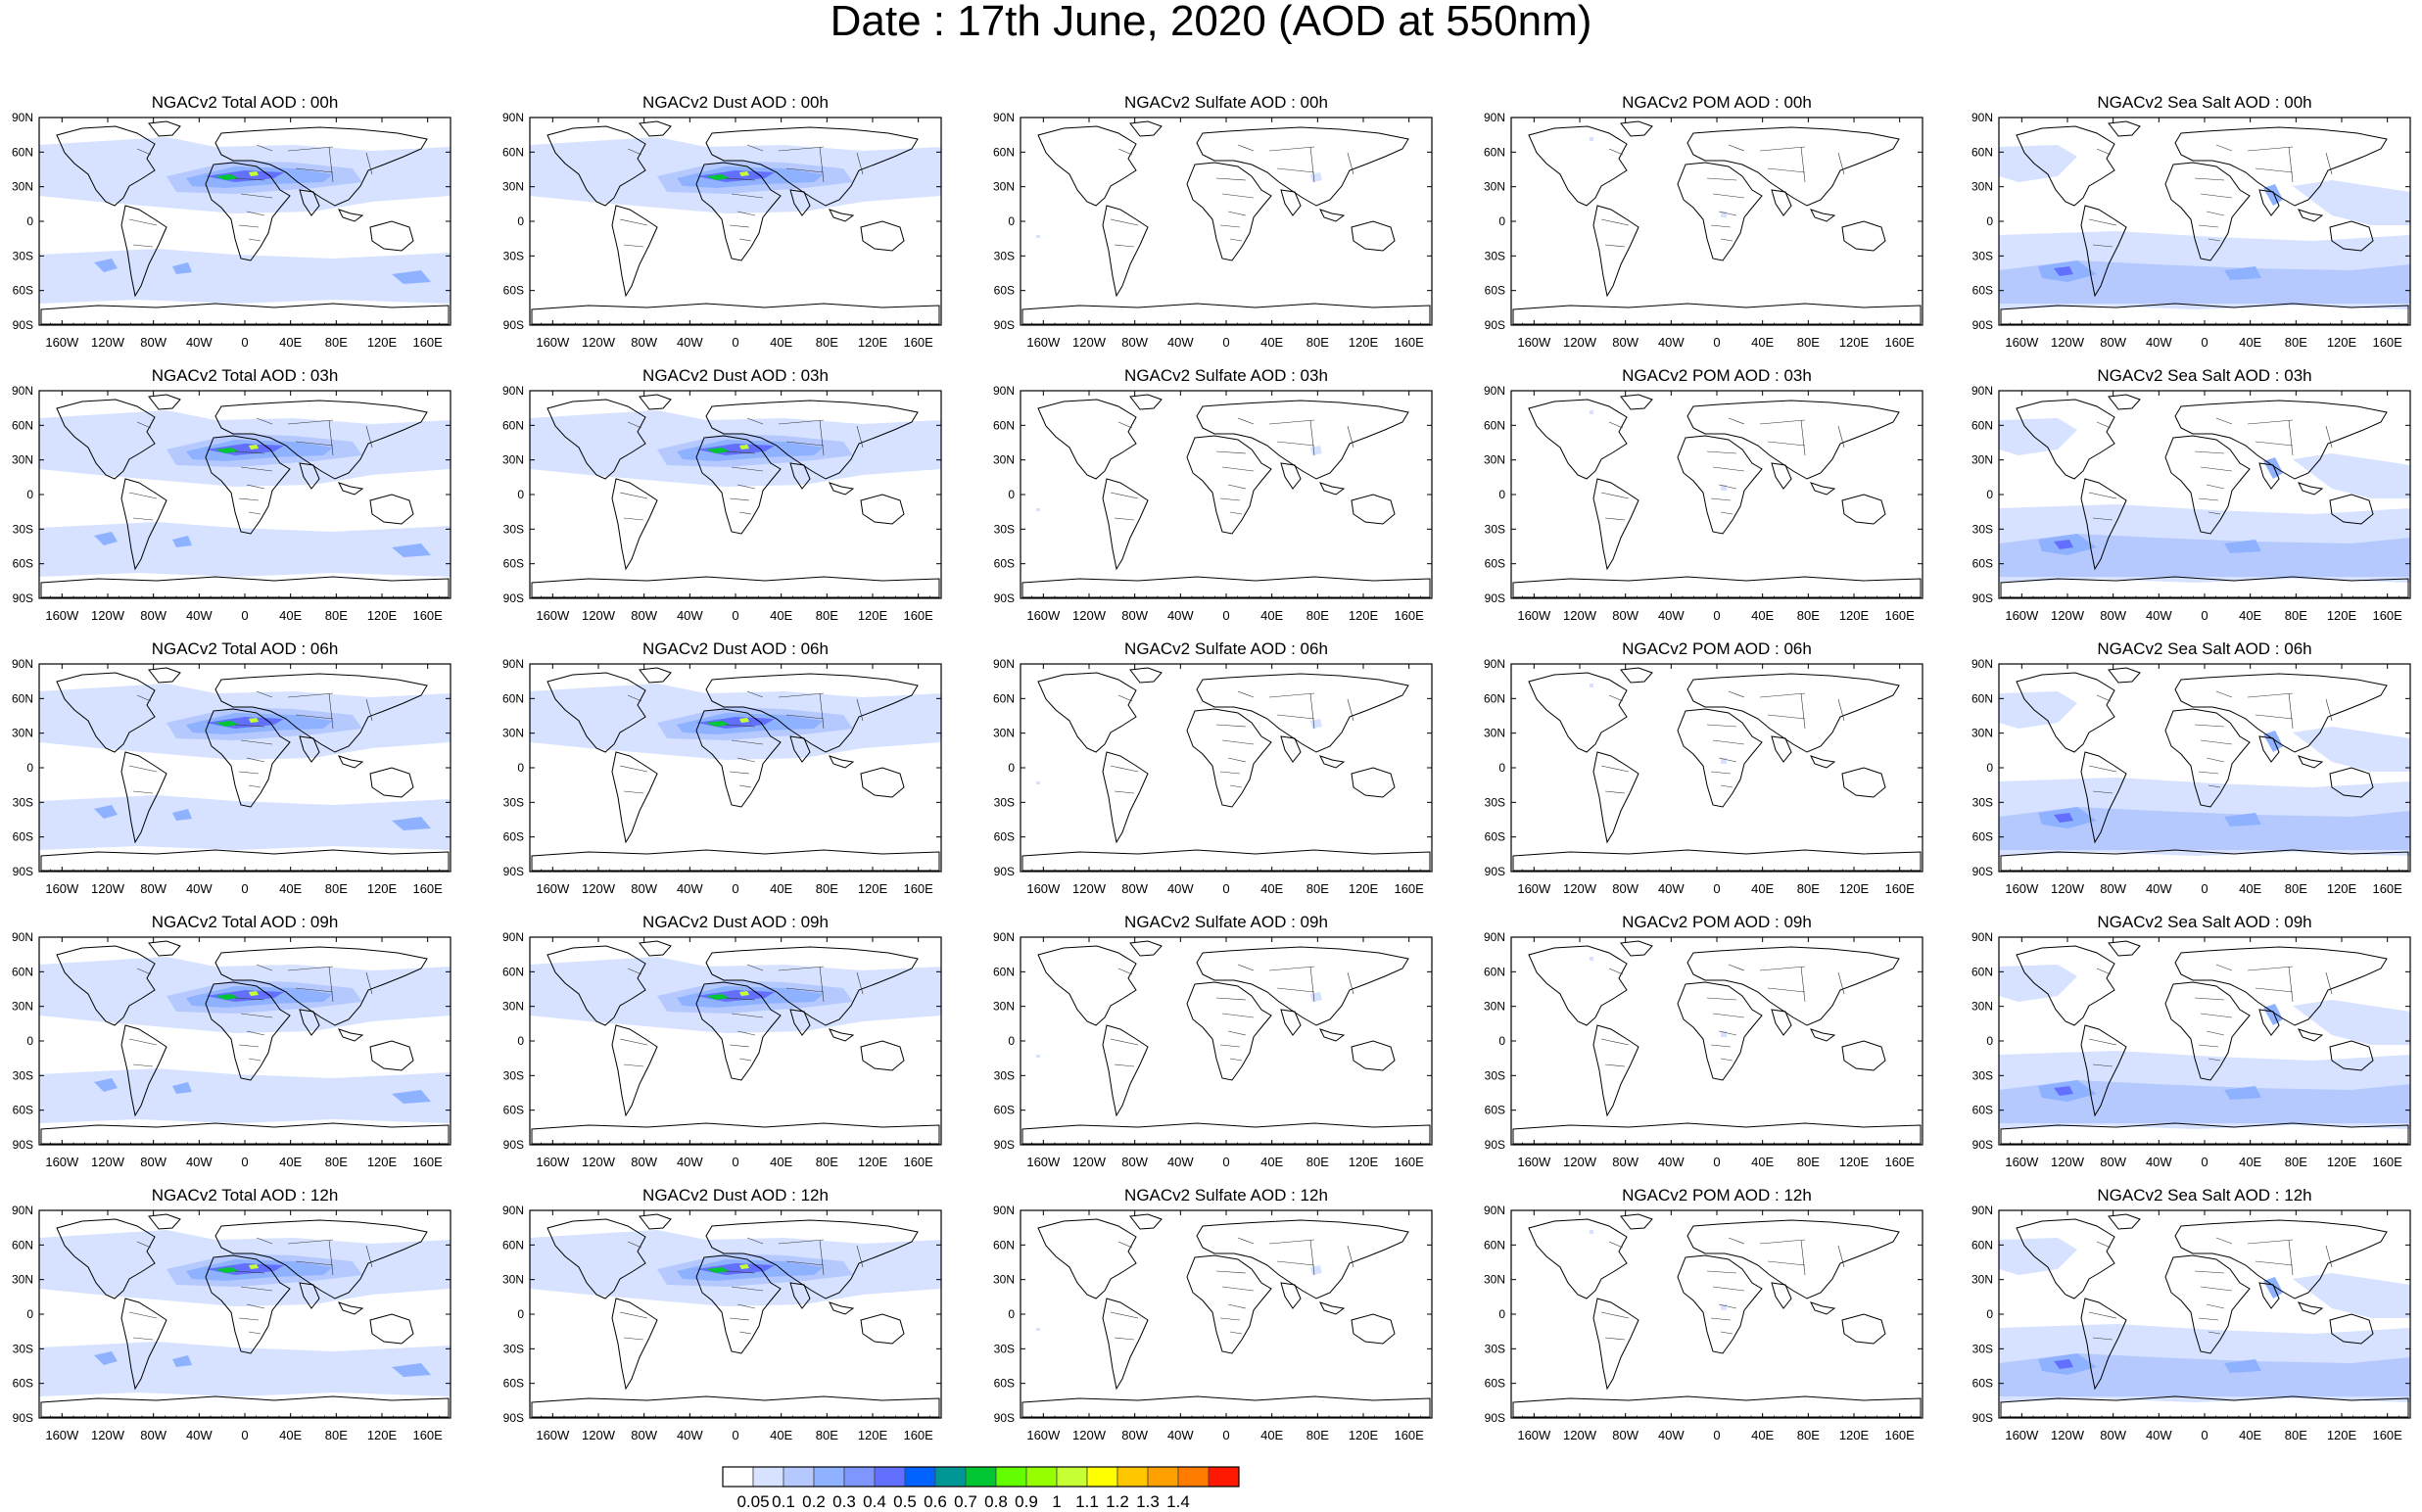  Describe the element at coordinates (1226, 1195) in the screenshot. I see `panel-title: NGACv2 Sulfate AOD : 12h` at that location.